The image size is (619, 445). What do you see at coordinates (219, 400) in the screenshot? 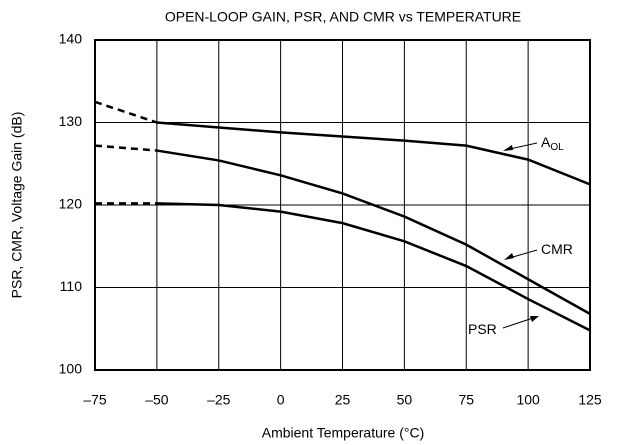
I see `x-tick-label: –25` at bounding box center [219, 400].